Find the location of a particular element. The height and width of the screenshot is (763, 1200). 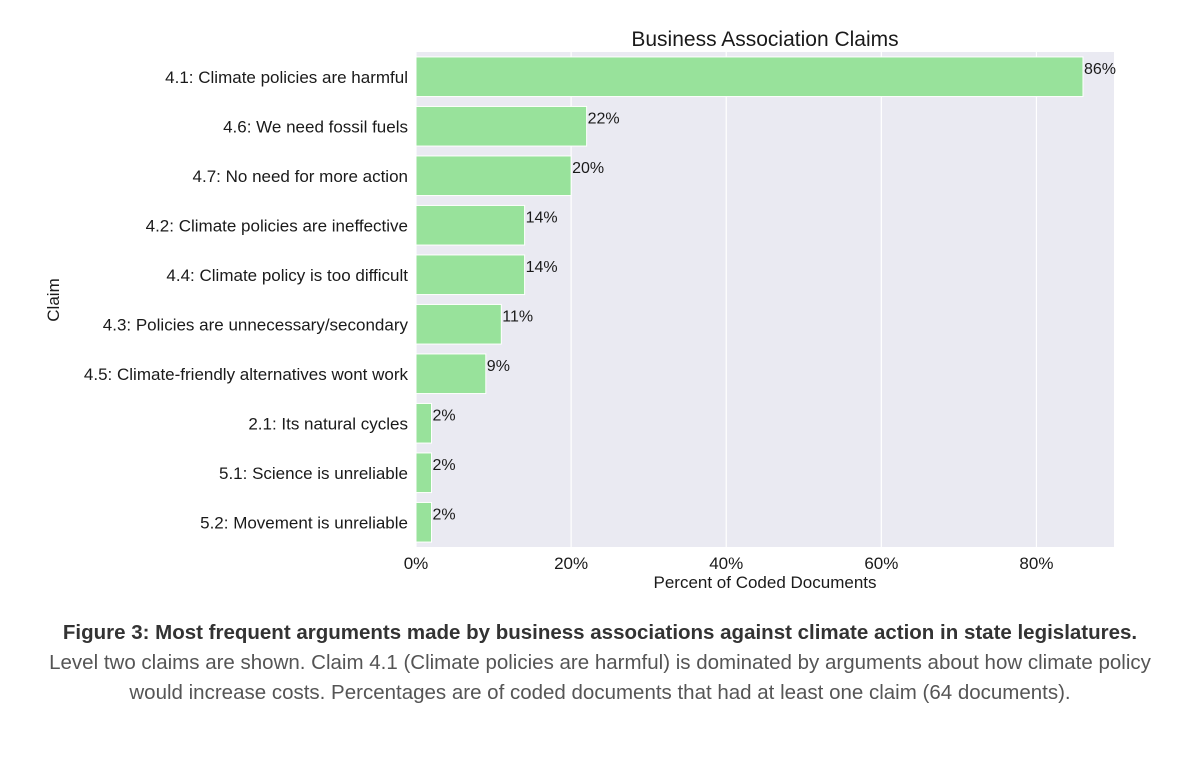

category-label: 2.1: Its natural cycles is located at coordinates (328, 423).